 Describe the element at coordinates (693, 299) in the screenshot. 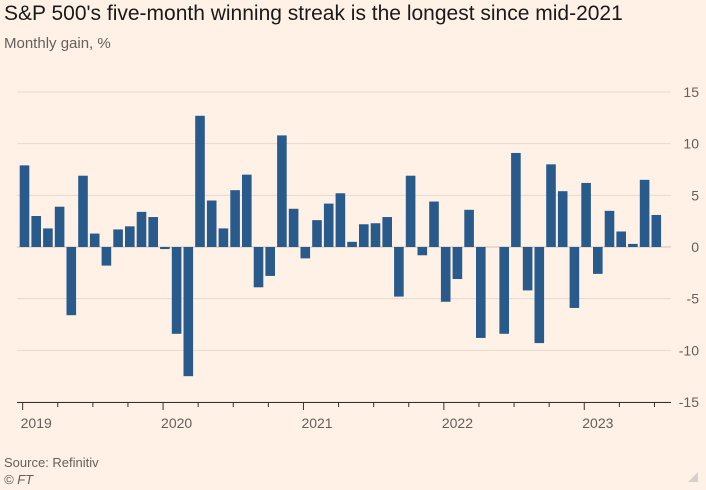

I see `y-tick-label: -5` at that location.